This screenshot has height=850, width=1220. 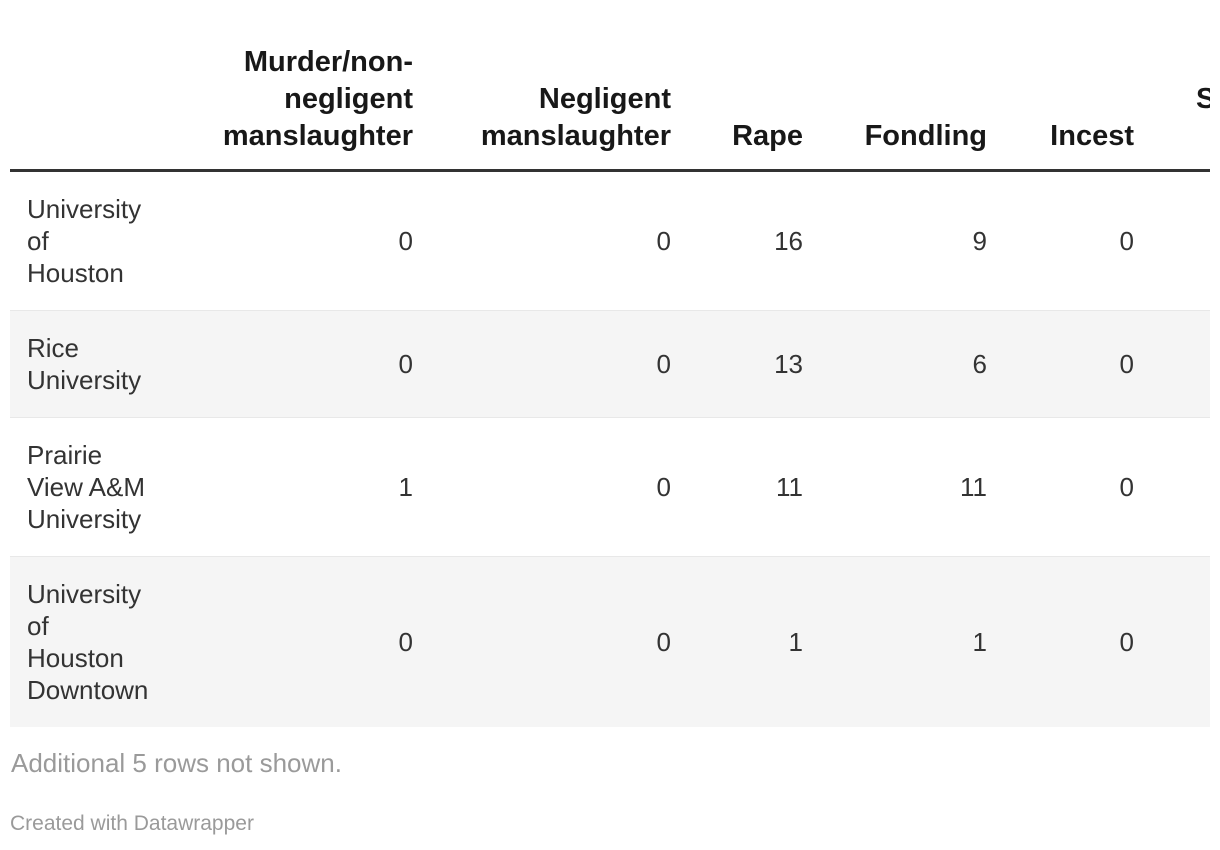 I want to click on table-row: Rice University 0 0 13 6 0, so click(x=610, y=364).